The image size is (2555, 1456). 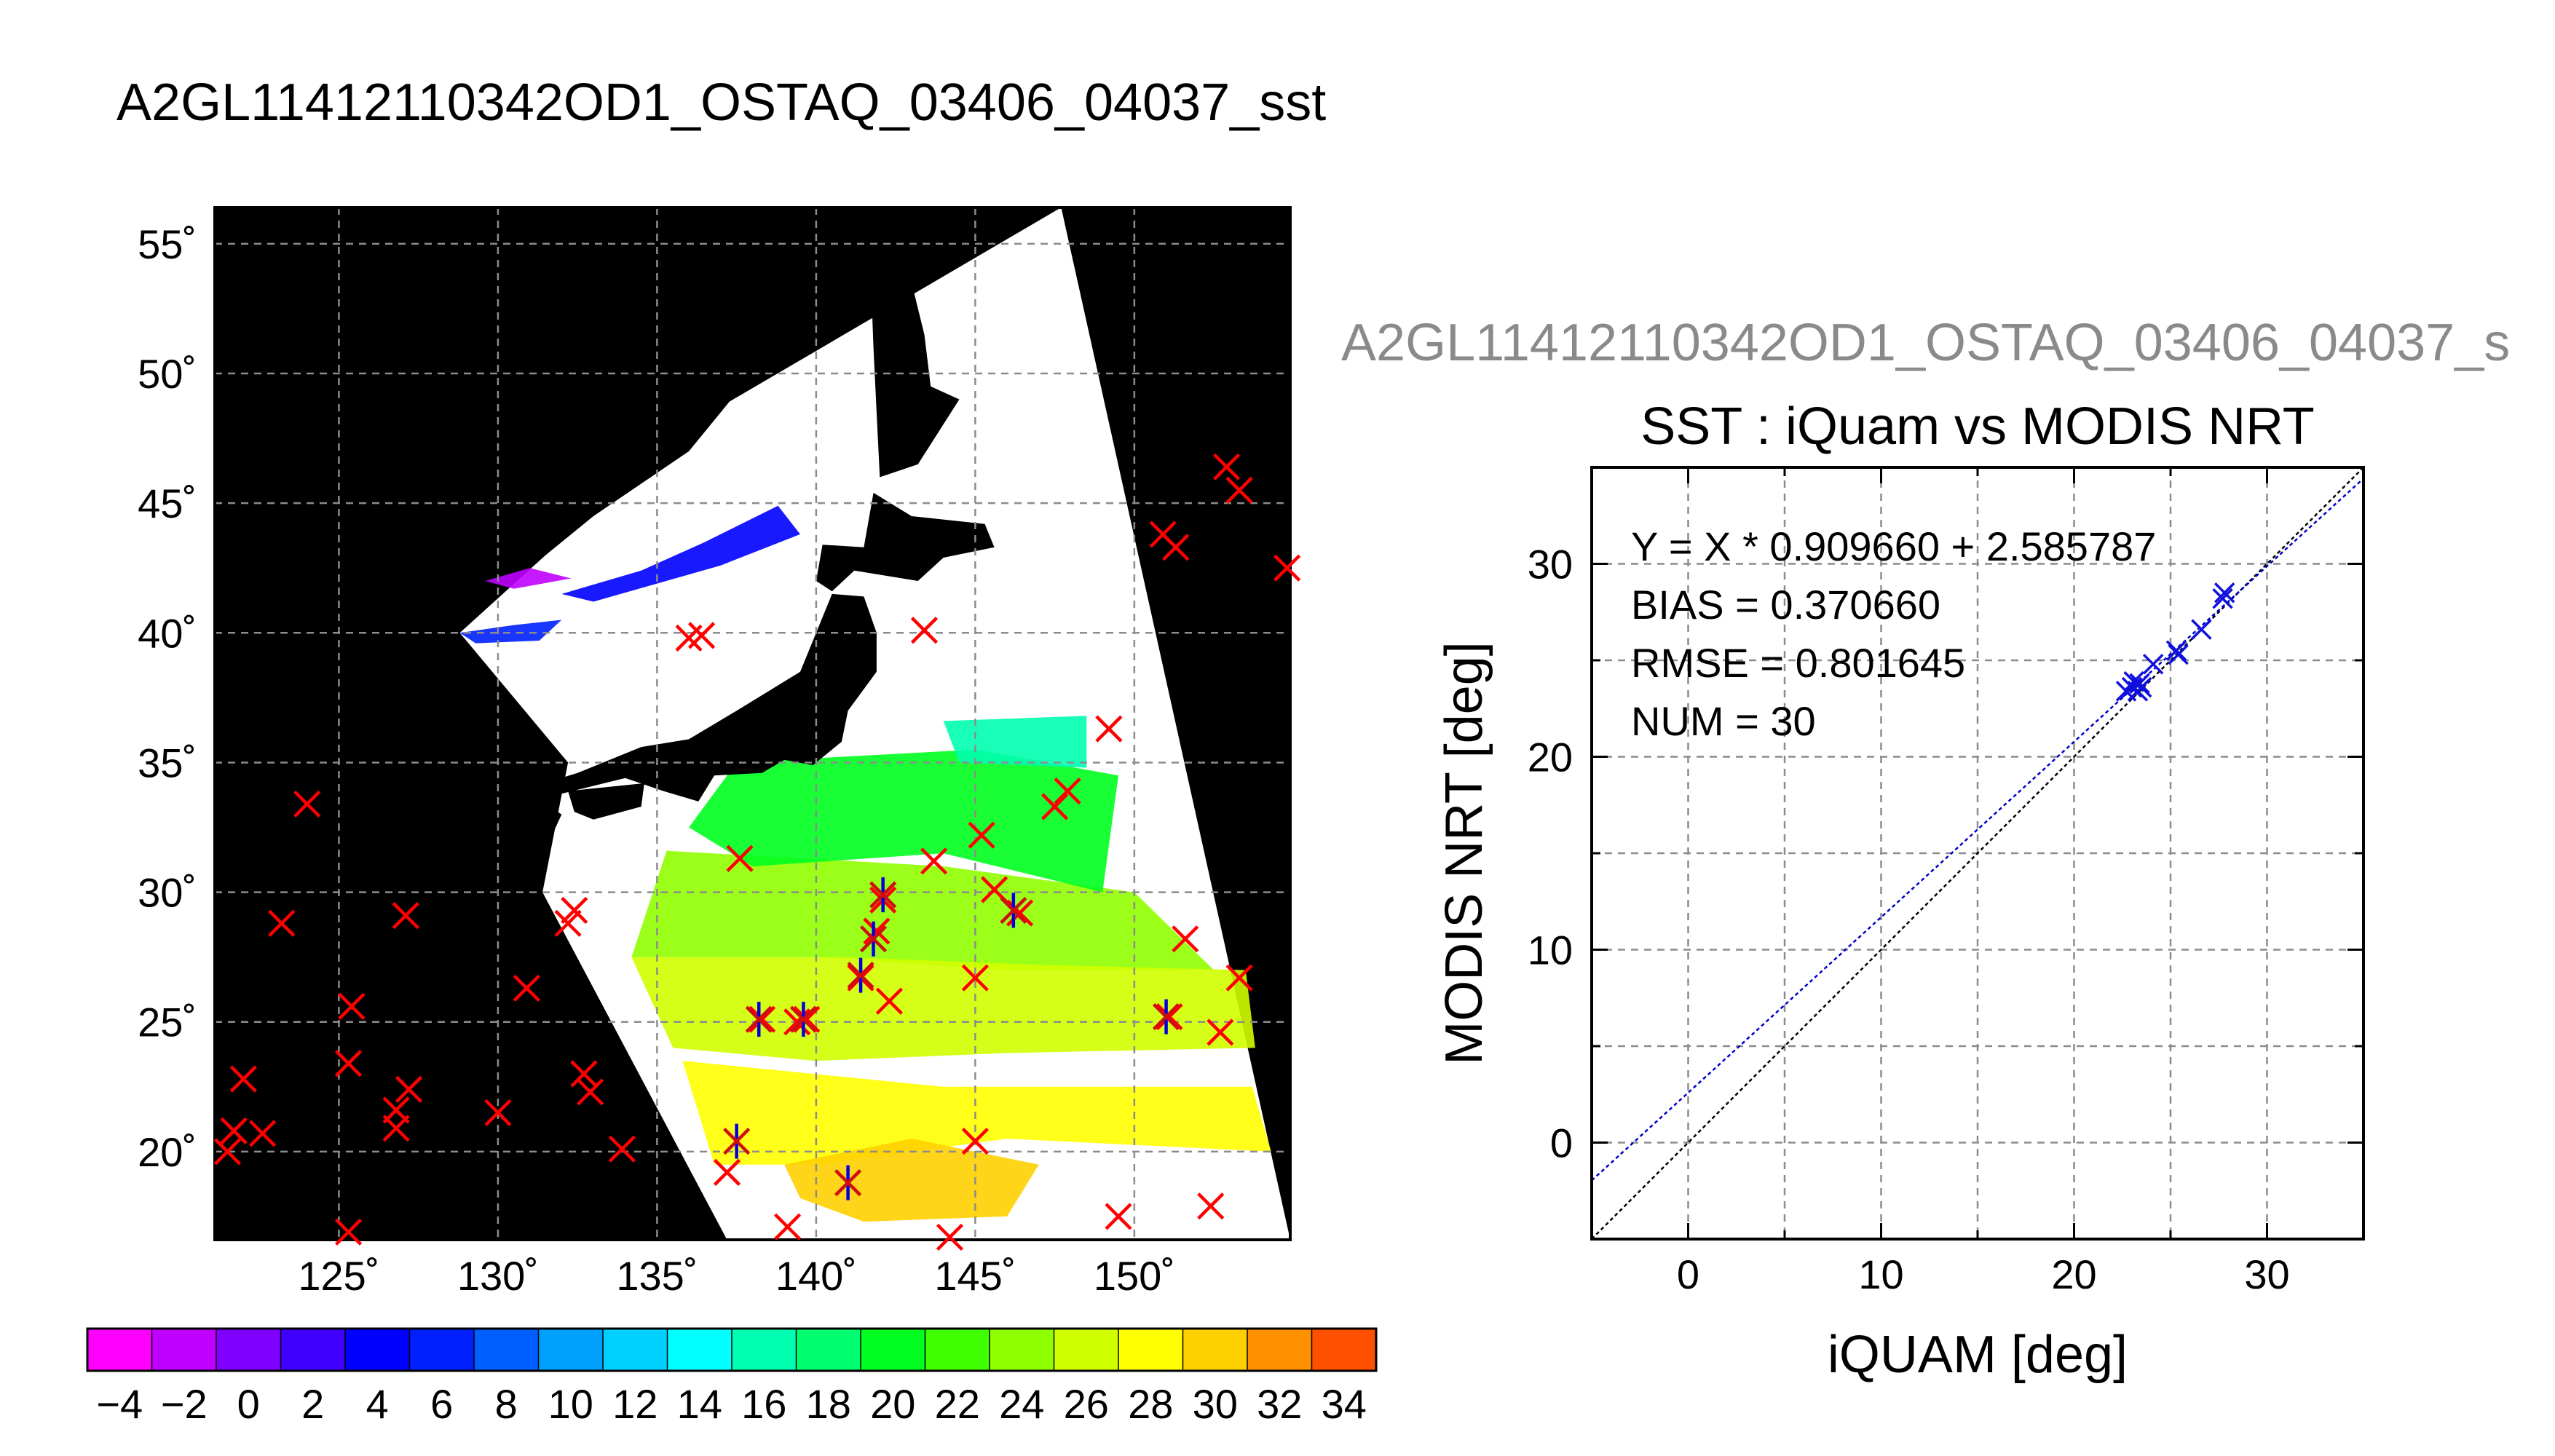 I want to click on colorbar-tick-label: 20, so click(x=892, y=1404).